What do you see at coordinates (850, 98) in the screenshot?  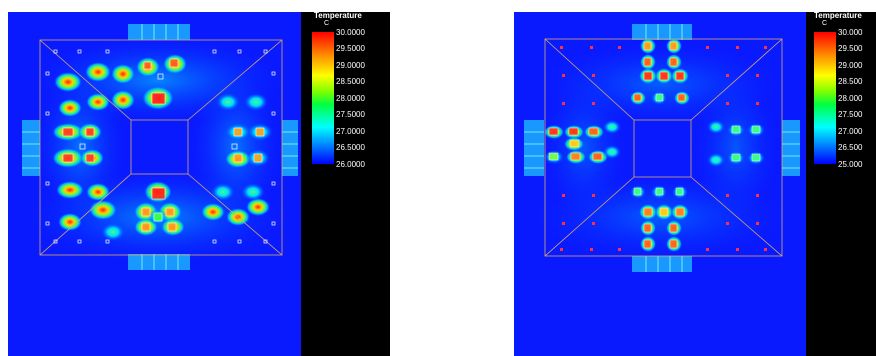 I see `legend-tick-label: 28.000` at bounding box center [850, 98].